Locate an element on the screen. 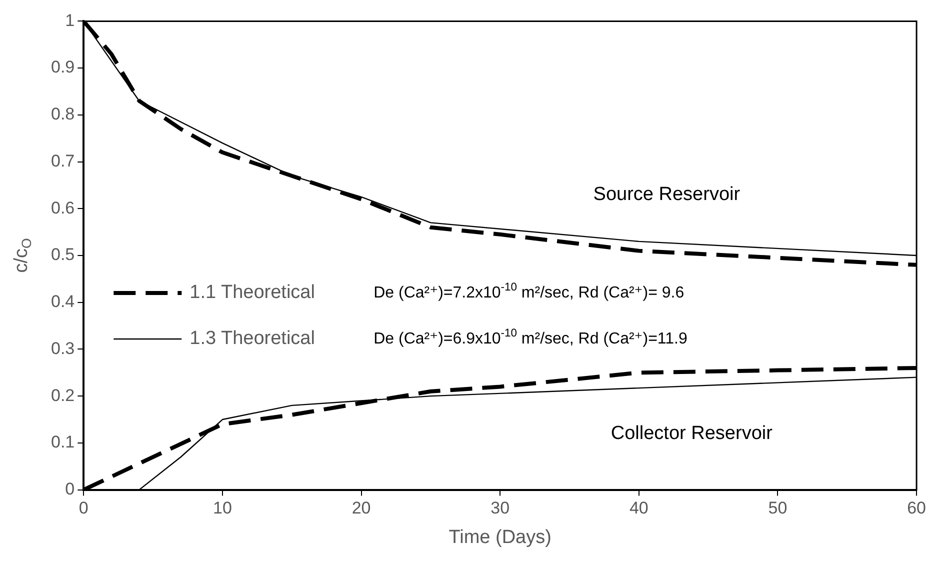 This screenshot has height=561, width=937. x-tick-label: 40 is located at coordinates (638, 508).